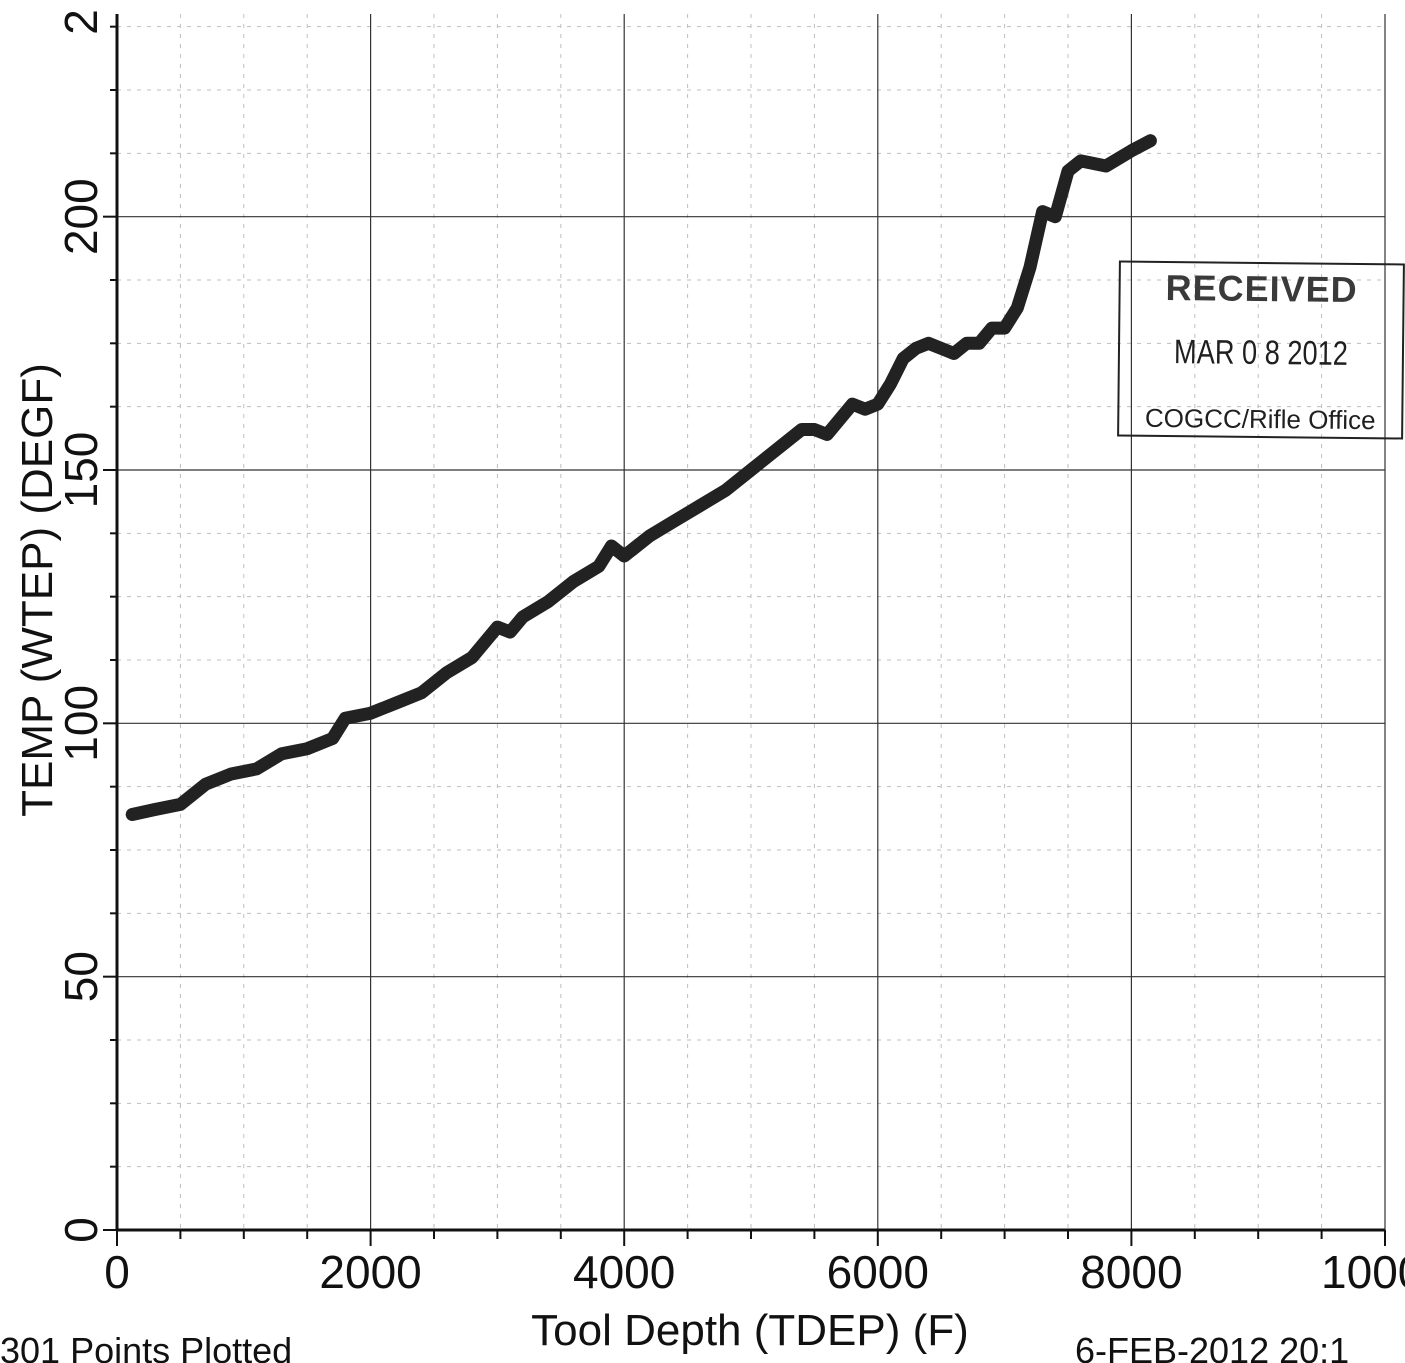 The width and height of the screenshot is (1405, 1363). I want to click on y-tick-label: 100, so click(81, 723).